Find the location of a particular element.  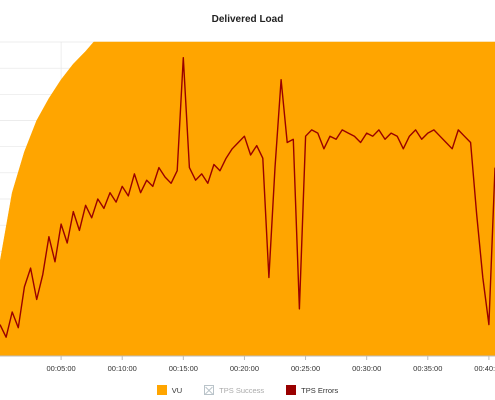

x-tick-label: 00:05:00 is located at coordinates (61, 368).